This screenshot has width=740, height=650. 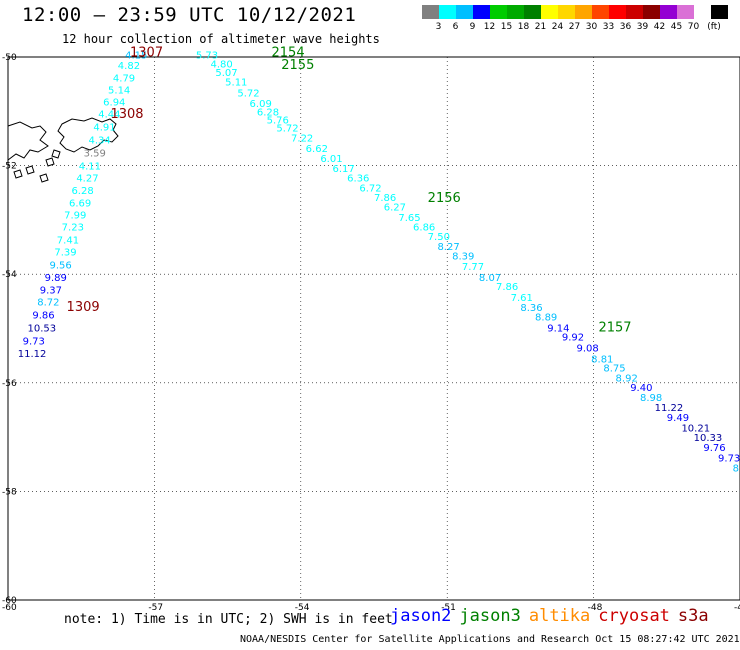 What do you see at coordinates (100, 141) in the screenshot?
I see `swh-value: 4.34` at bounding box center [100, 141].